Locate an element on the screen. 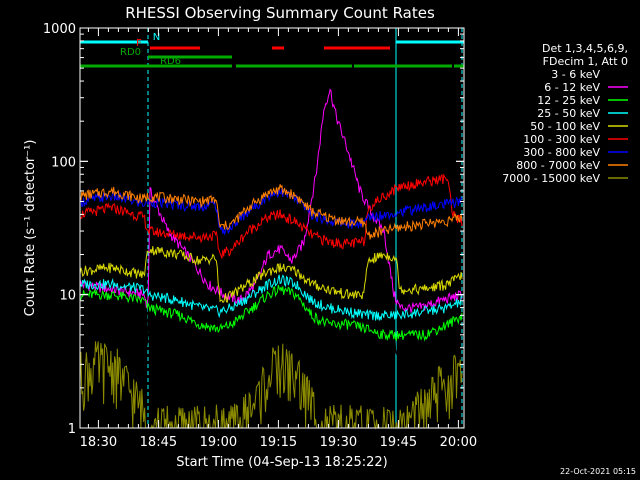 This screenshot has height=480, width=640. y-tick-label: 10 is located at coordinates (67, 296).